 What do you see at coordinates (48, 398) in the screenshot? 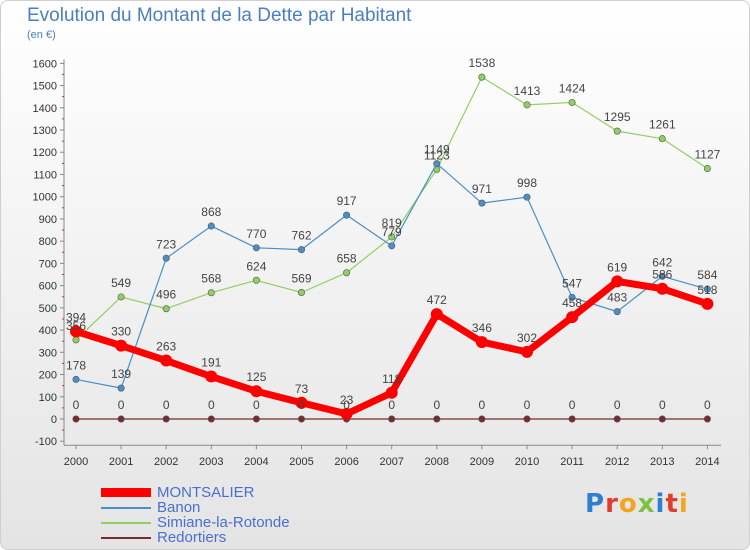
I see `y-tick-label: 100` at bounding box center [48, 398].